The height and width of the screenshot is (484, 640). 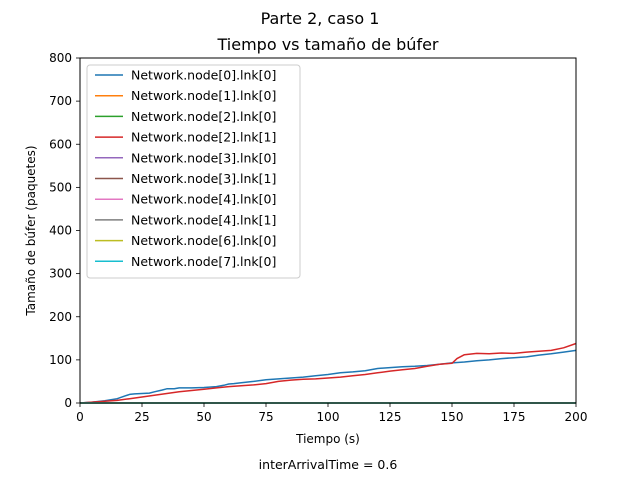 What do you see at coordinates (328, 44) in the screenshot?
I see `chart-title: Tiempo vs tamaño de búfer` at bounding box center [328, 44].